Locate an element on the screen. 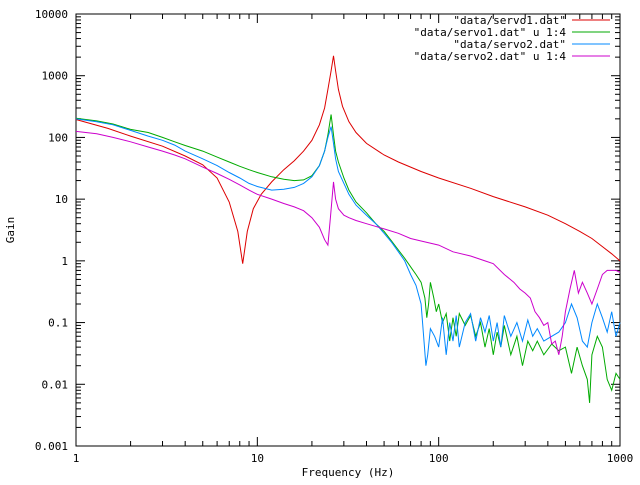 This screenshot has width=640, height=485. y-tick-label: 1000 is located at coordinates (55, 76).